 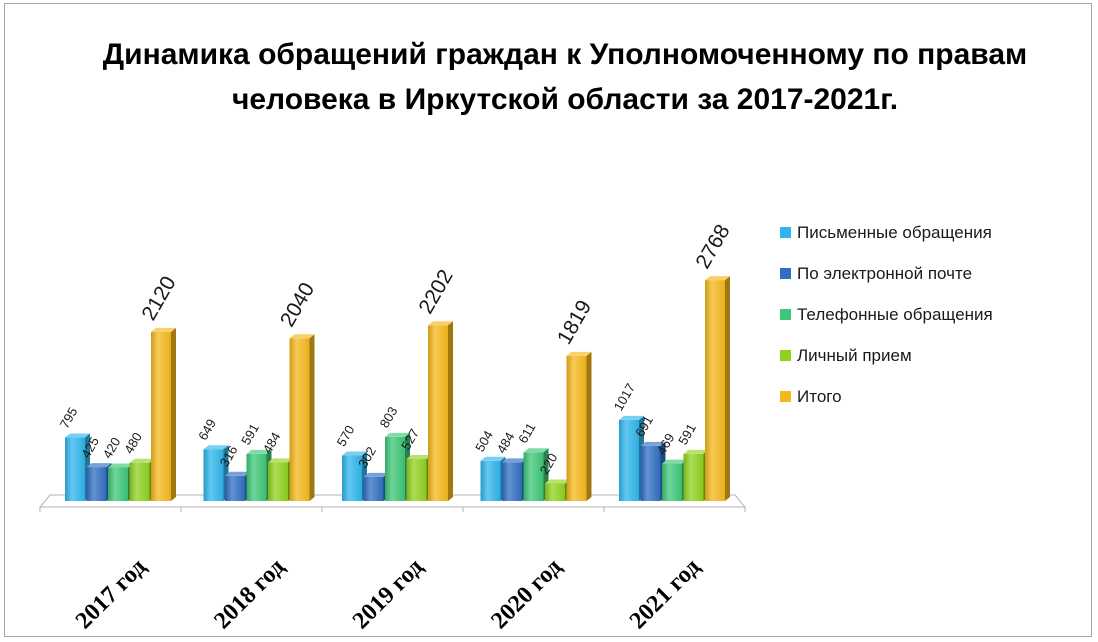 What do you see at coordinates (69, 418) in the screenshot?
I see `data-label: 795` at bounding box center [69, 418].